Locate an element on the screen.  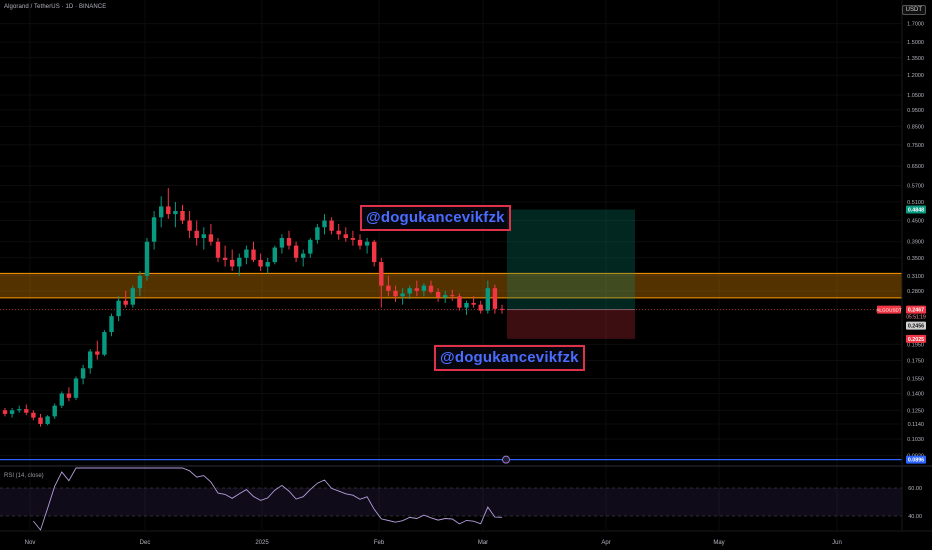
time-axis: Nov Dec 2025 Feb Mar Apr May Jun is located at coordinates (466, 538).